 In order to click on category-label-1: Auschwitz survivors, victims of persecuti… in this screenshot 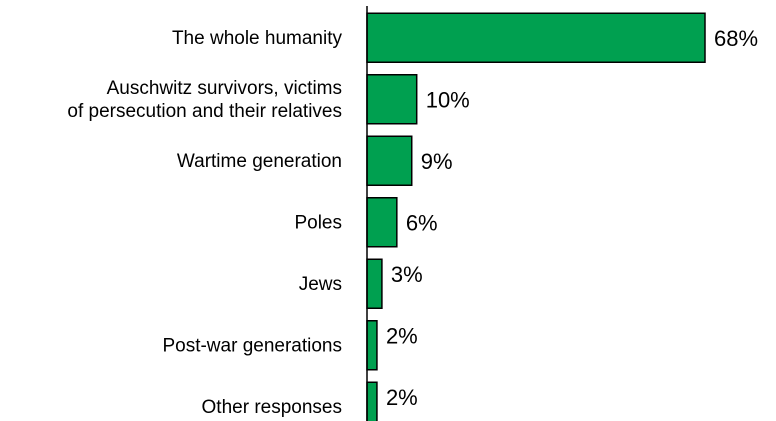, I will do `click(204, 100)`.